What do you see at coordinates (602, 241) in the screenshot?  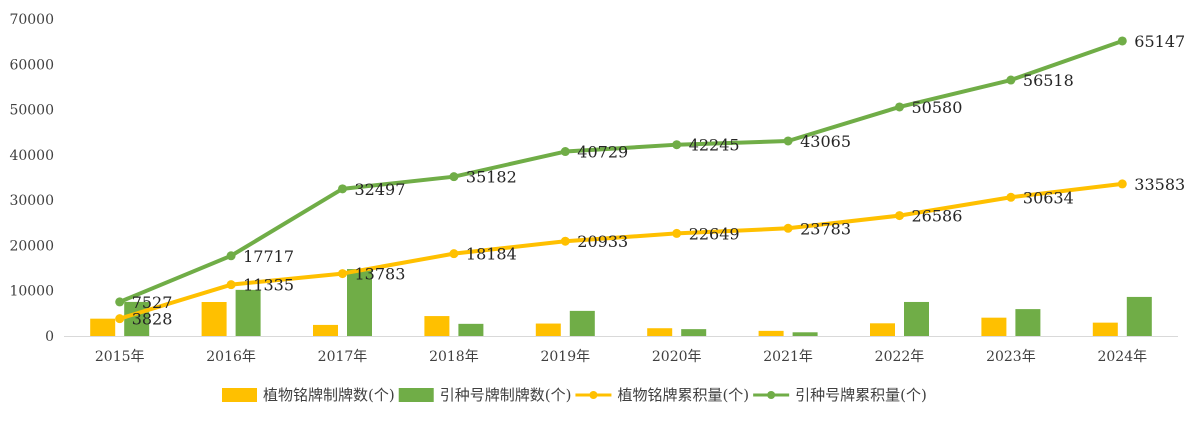 I see `data-label: 20933` at bounding box center [602, 241].